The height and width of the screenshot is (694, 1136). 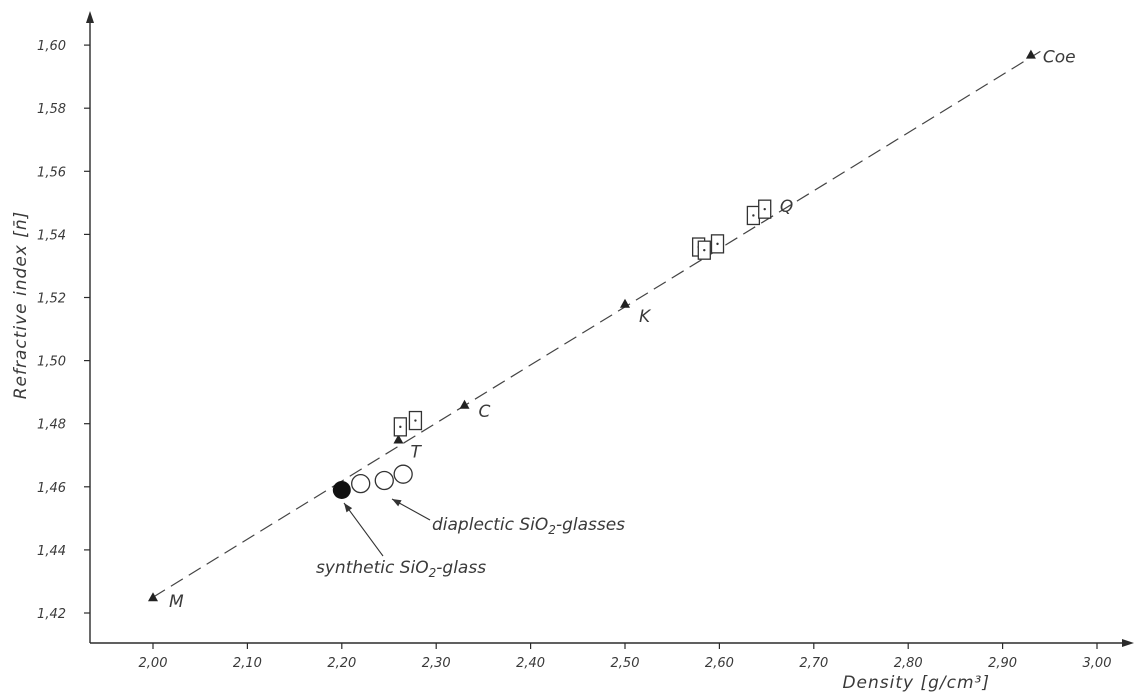 I want to click on y-axis-label: Refractive index [n̄], so click(x=21, y=305).